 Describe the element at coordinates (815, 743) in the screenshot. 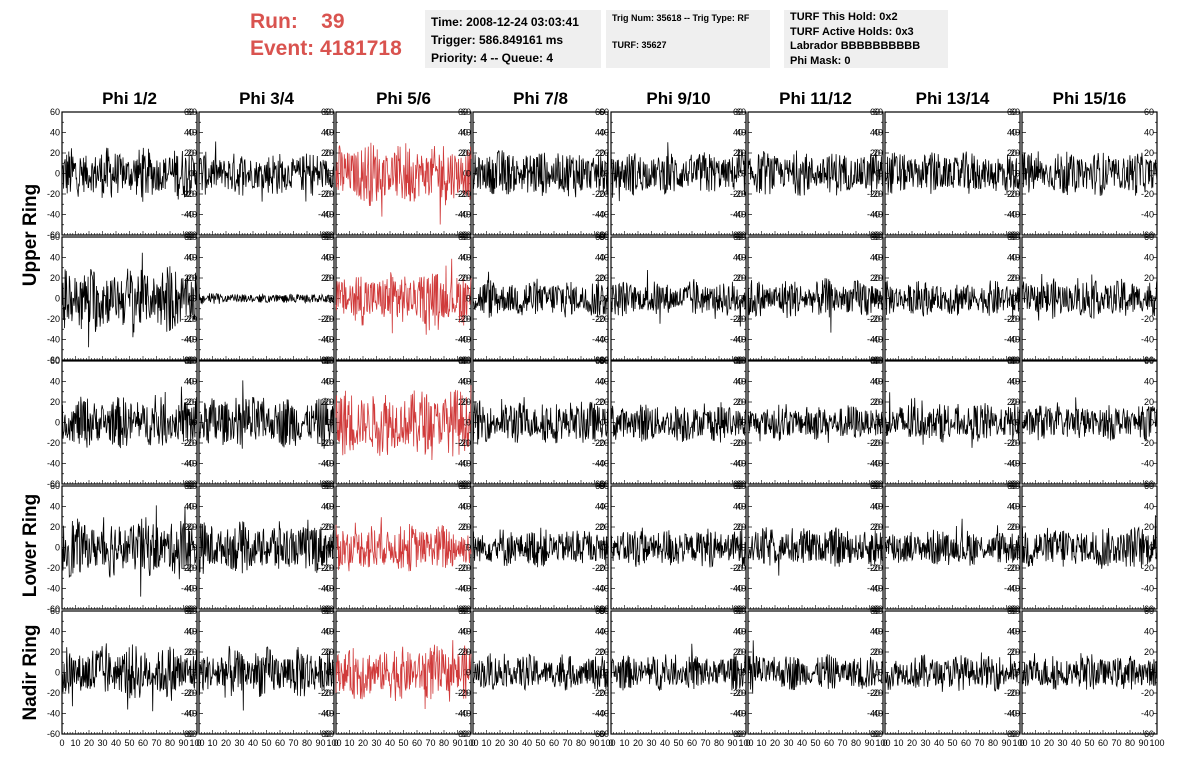

I see `x-tick-label: 50` at that location.